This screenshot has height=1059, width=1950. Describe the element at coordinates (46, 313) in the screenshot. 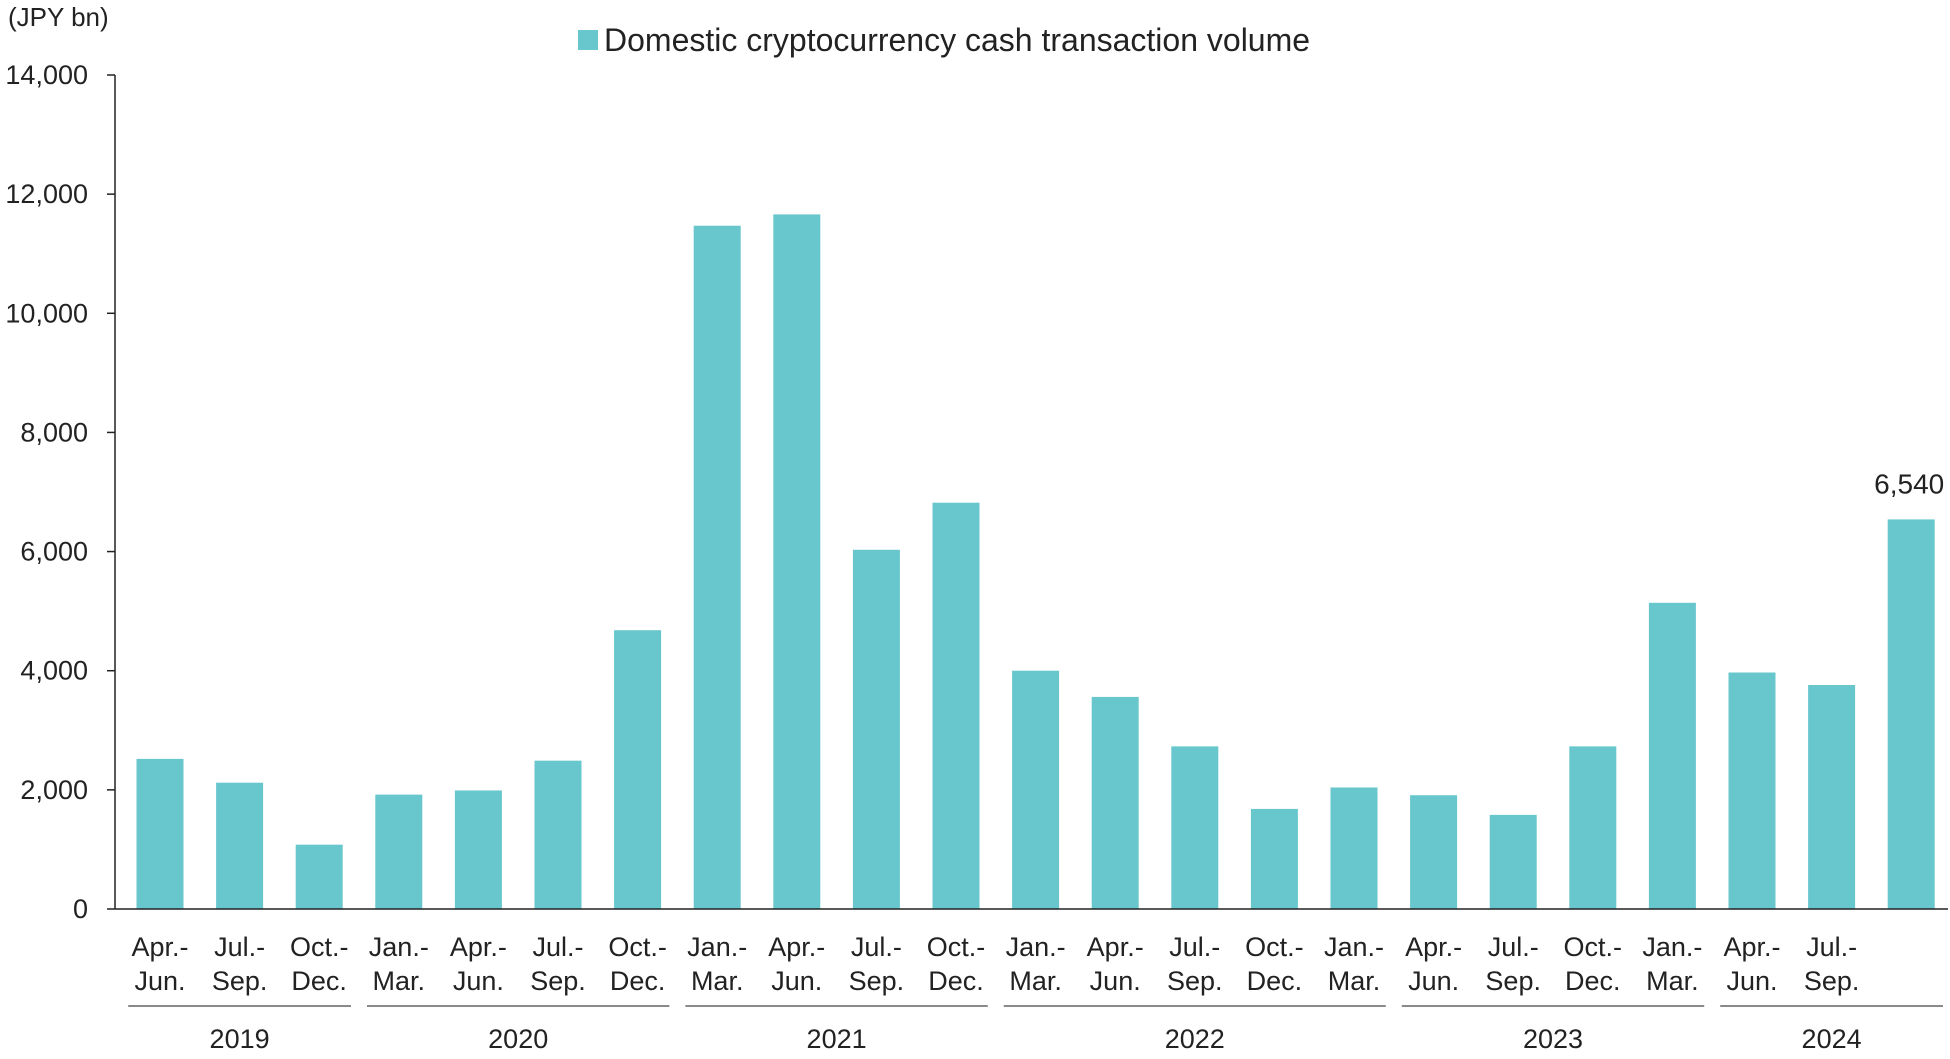

I see `y-tick-label: 10,000` at that location.